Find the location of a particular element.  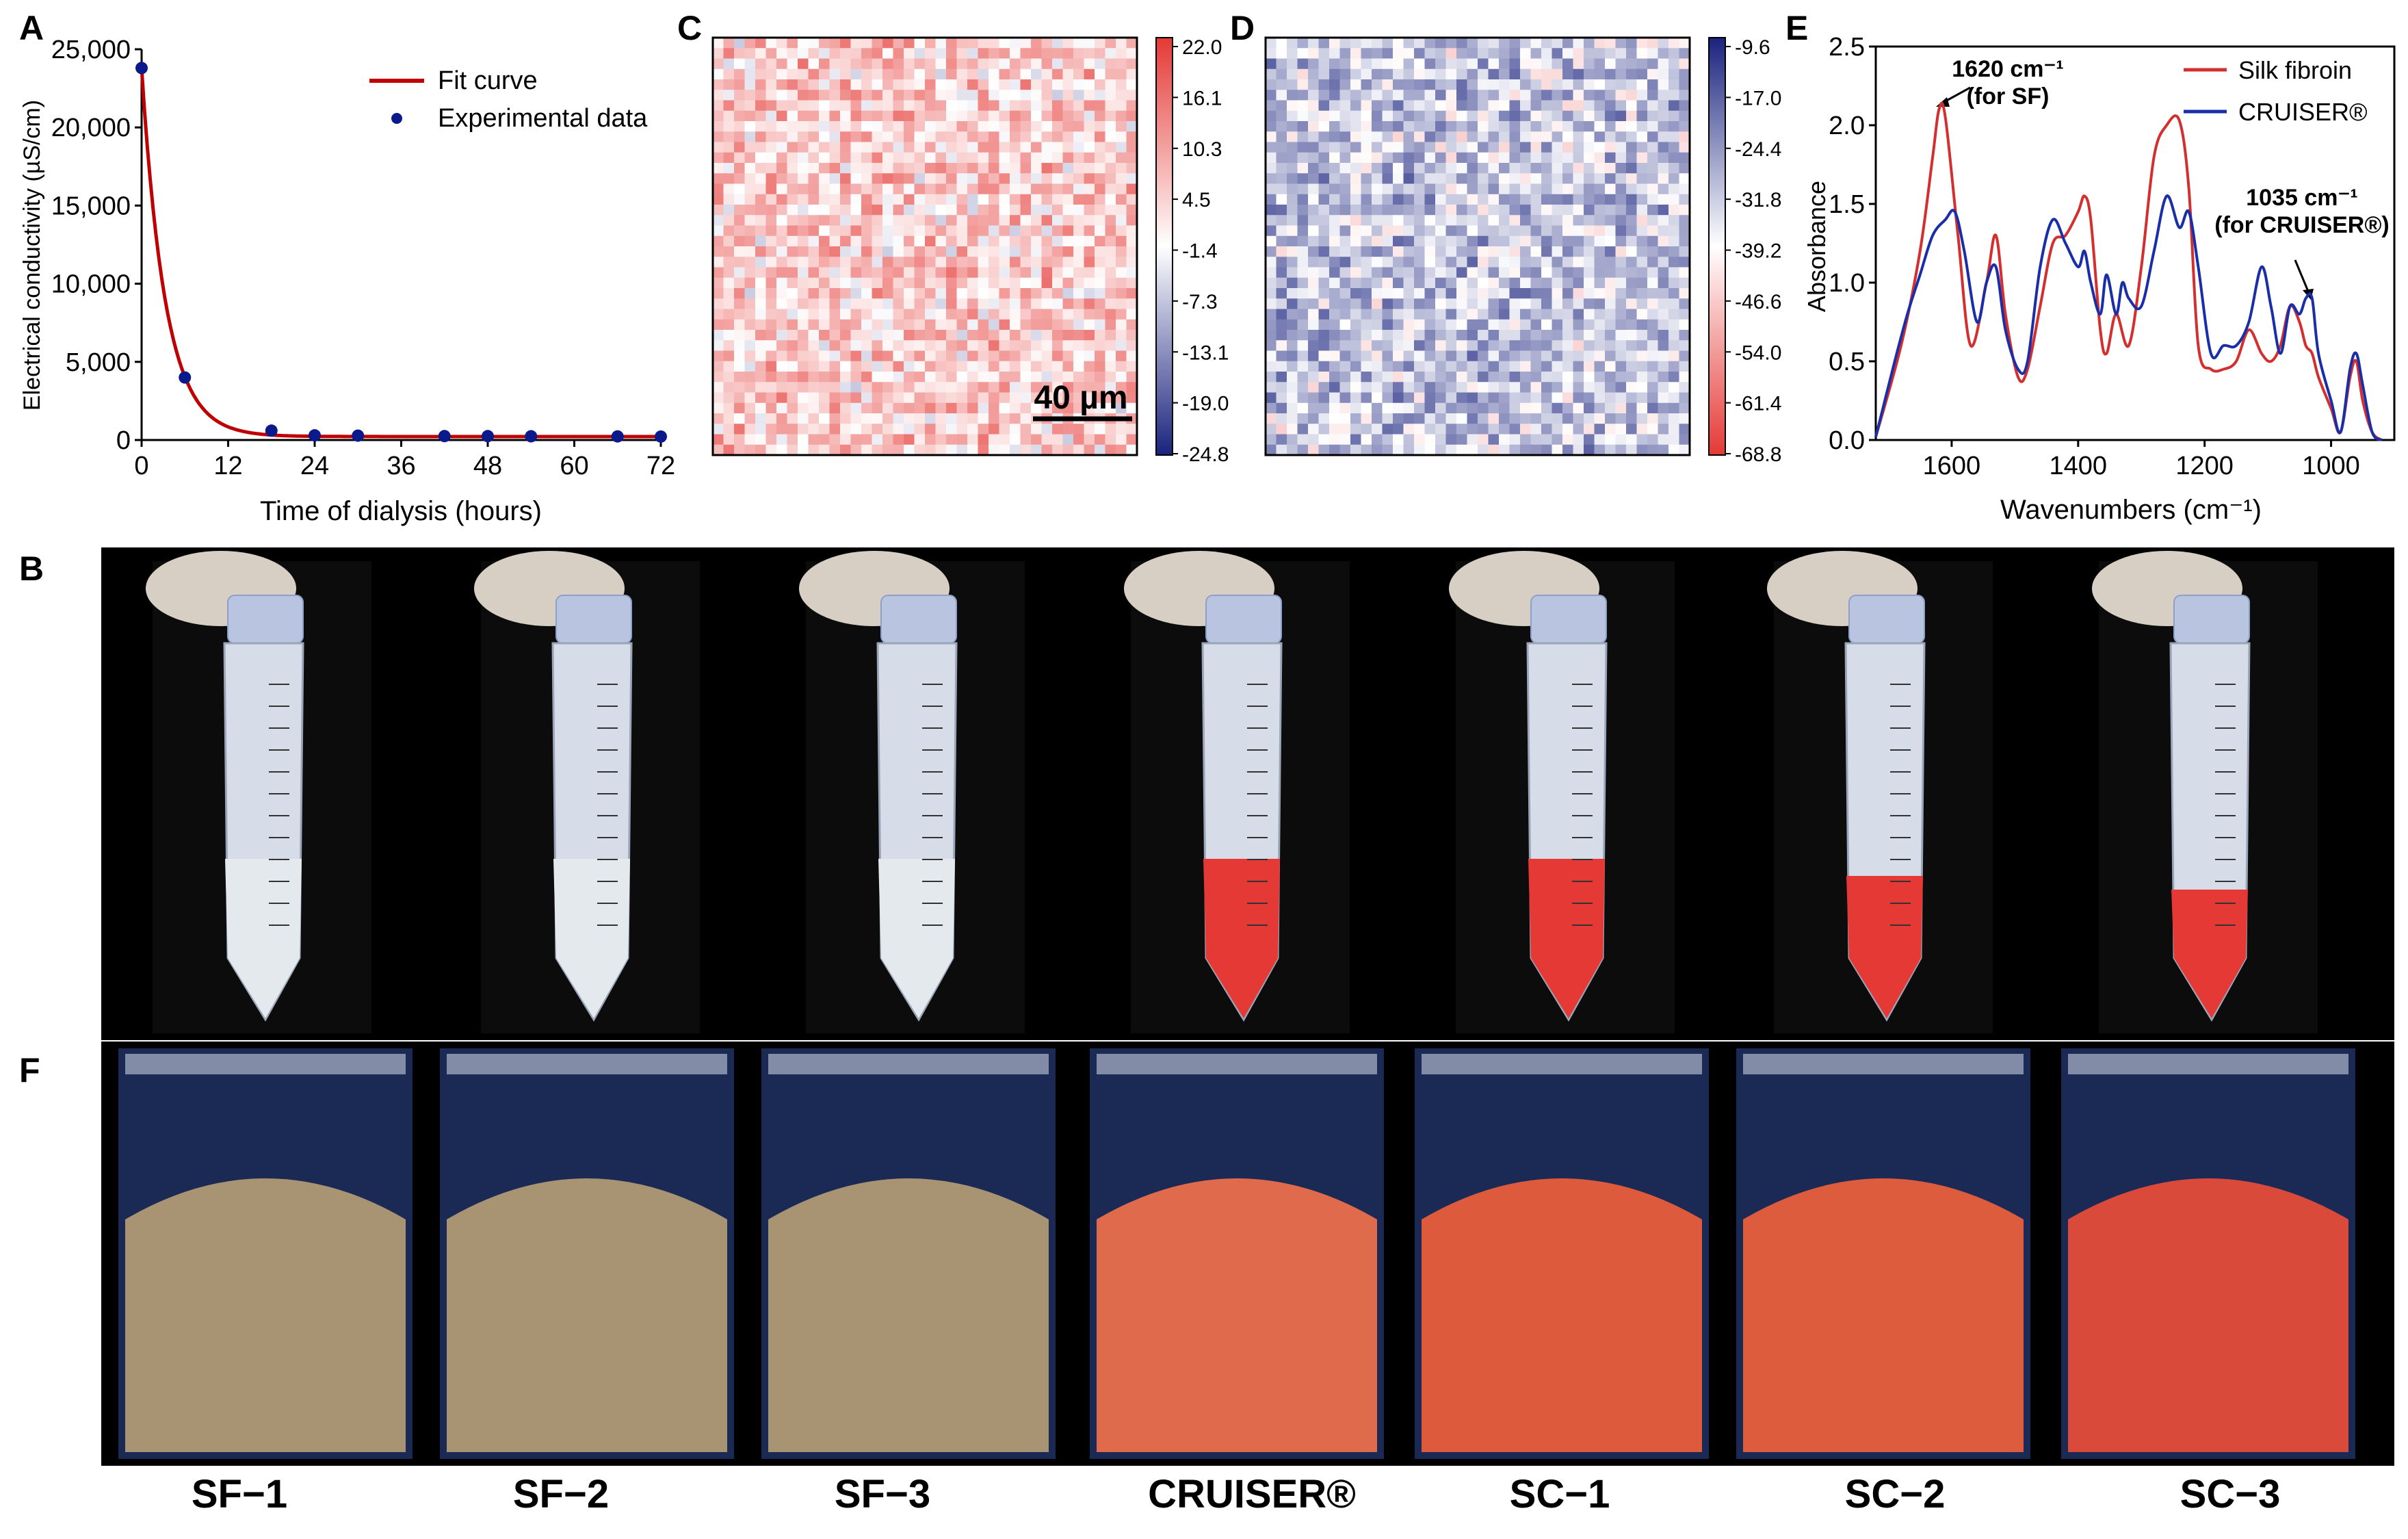

chart-e-y-tick-label: 1.0 is located at coordinates (1847, 283).